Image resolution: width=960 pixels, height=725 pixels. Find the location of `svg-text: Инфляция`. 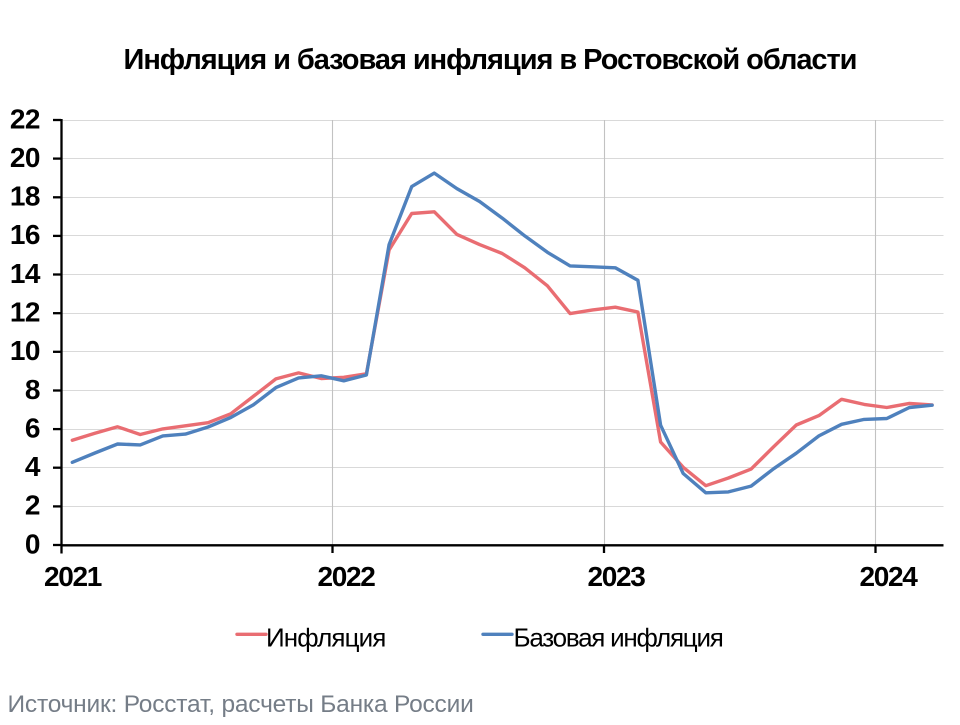

svg-text: Инфляция is located at coordinates (325, 638).